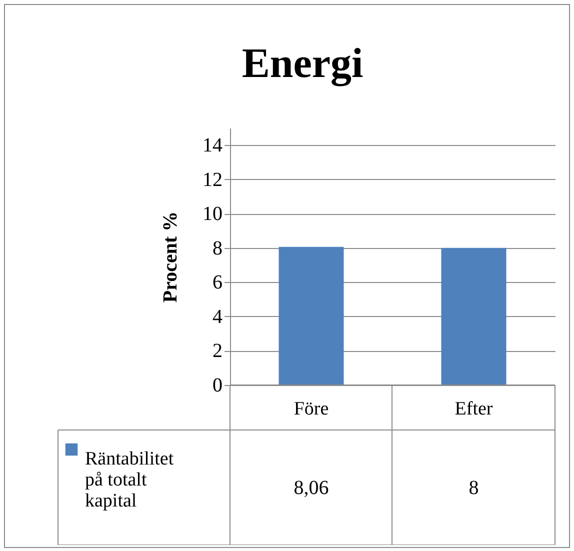 This screenshot has height=551, width=574. Describe the element at coordinates (311, 488) in the screenshot. I see `data-label: 8,06` at that location.